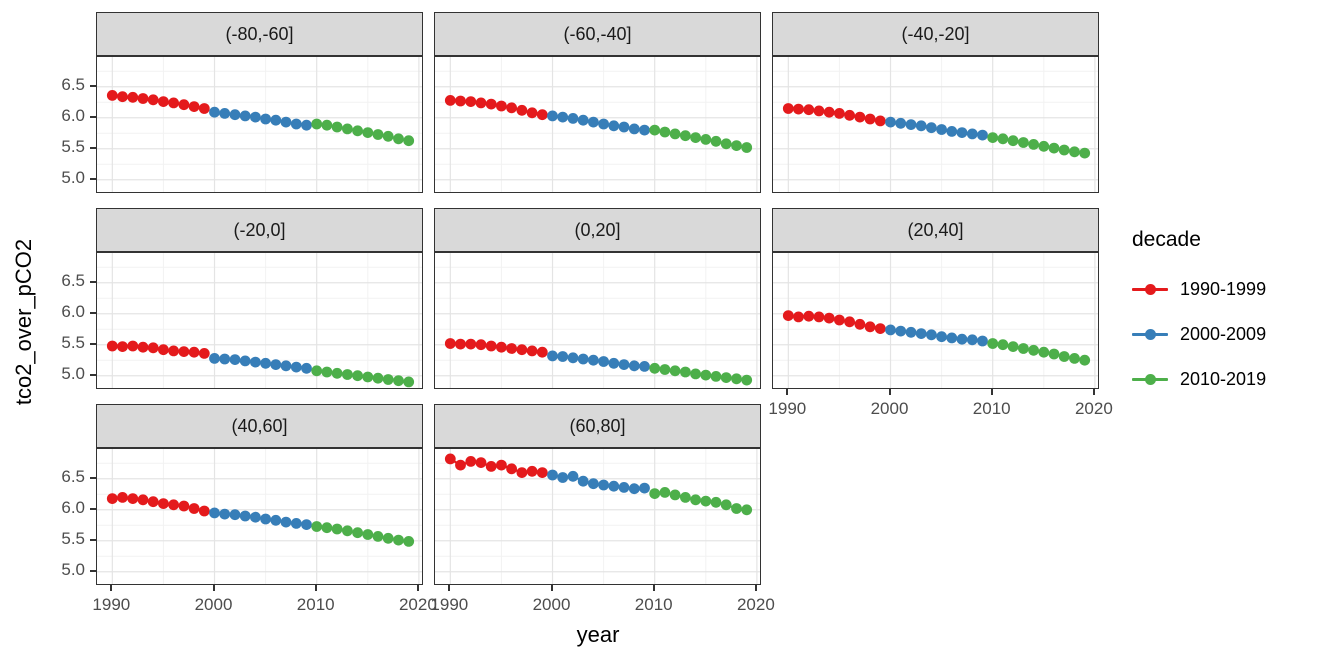  I want to click on legend-entry-2000-2009: 2000-2009, so click(1232, 334).